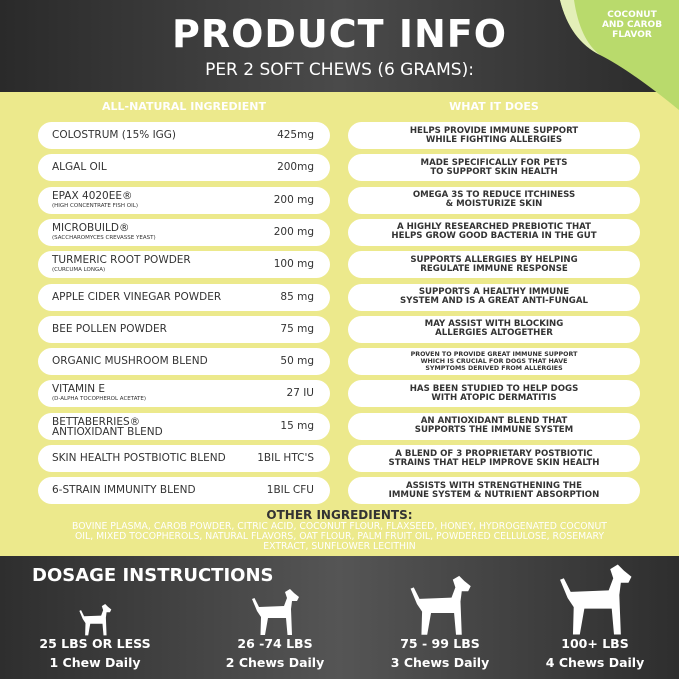 The width and height of the screenshot is (679, 679). Describe the element at coordinates (494, 195) in the screenshot. I see `benefit-line: OMEGA 3S TO REDUCE ITCHINESS` at that location.